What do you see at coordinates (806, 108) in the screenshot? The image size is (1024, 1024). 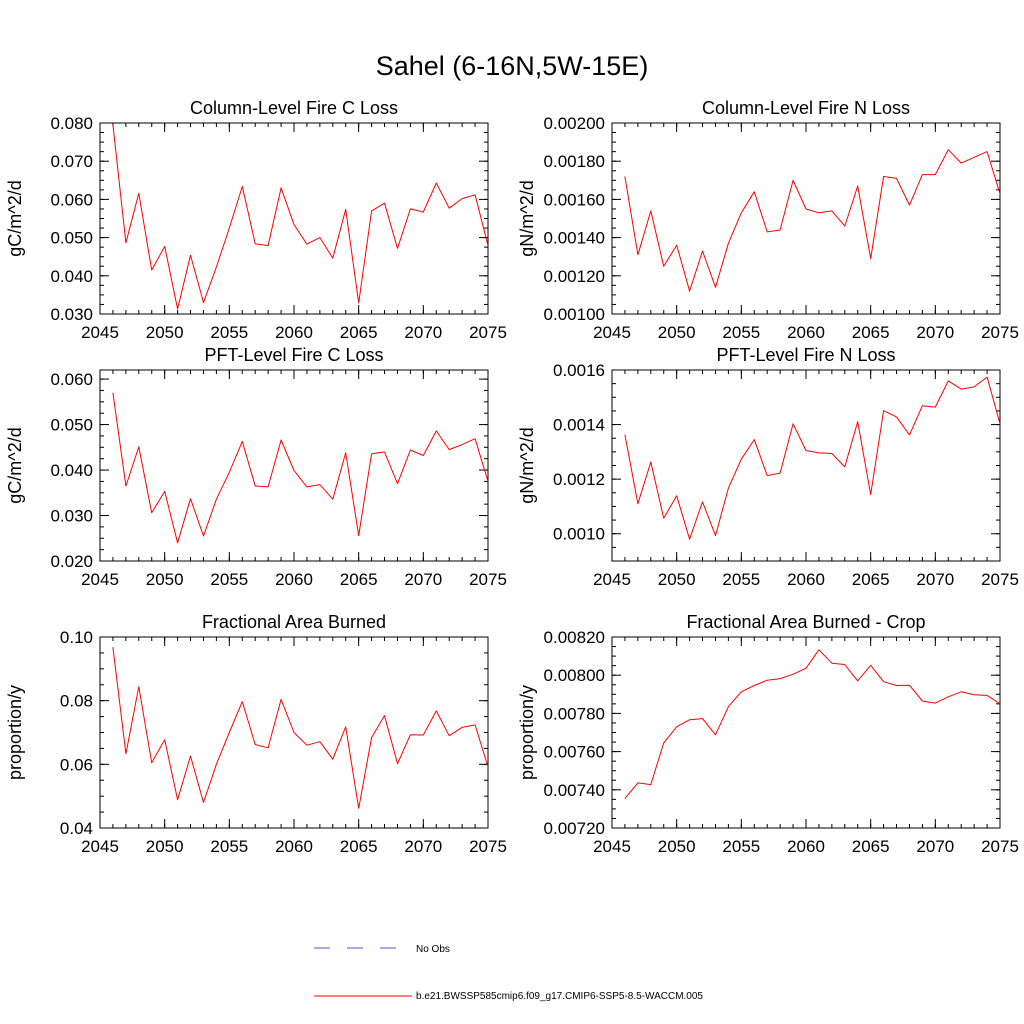 I see `panel-title: Column-Level Fire N Loss` at bounding box center [806, 108].